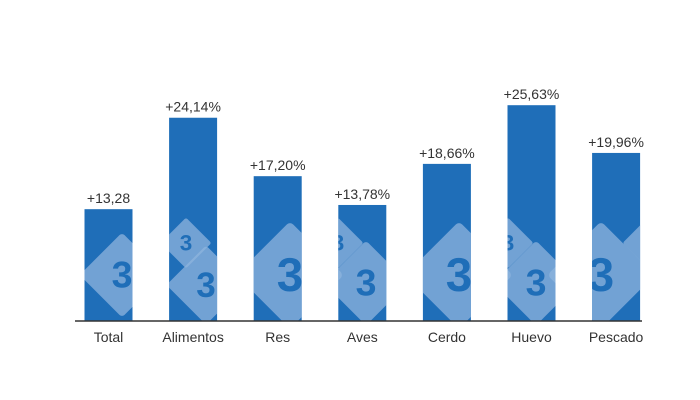 The width and height of the screenshot is (700, 400). I want to click on x-tick-label: Aves, so click(362, 337).